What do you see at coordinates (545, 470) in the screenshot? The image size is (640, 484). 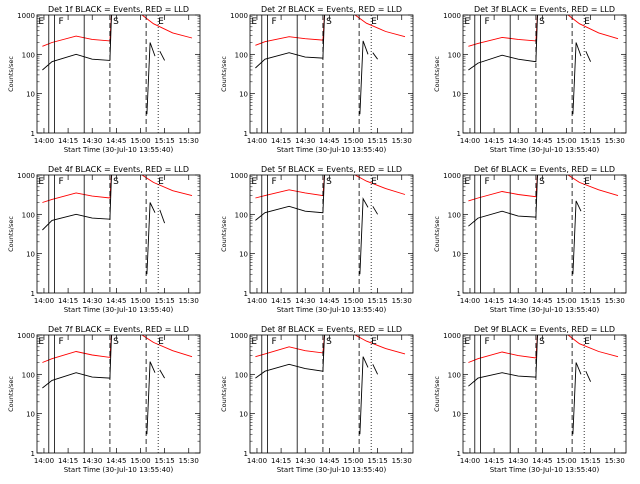 I see `x-axis-label: Start Time (30-Jul-10 13:55:40)` at bounding box center [545, 470].